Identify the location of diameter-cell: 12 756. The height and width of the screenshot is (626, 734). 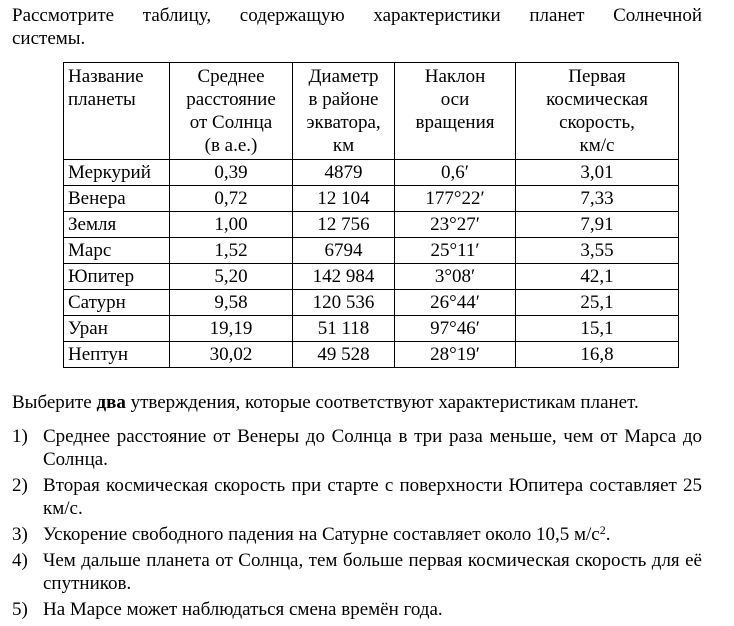
(343, 224).